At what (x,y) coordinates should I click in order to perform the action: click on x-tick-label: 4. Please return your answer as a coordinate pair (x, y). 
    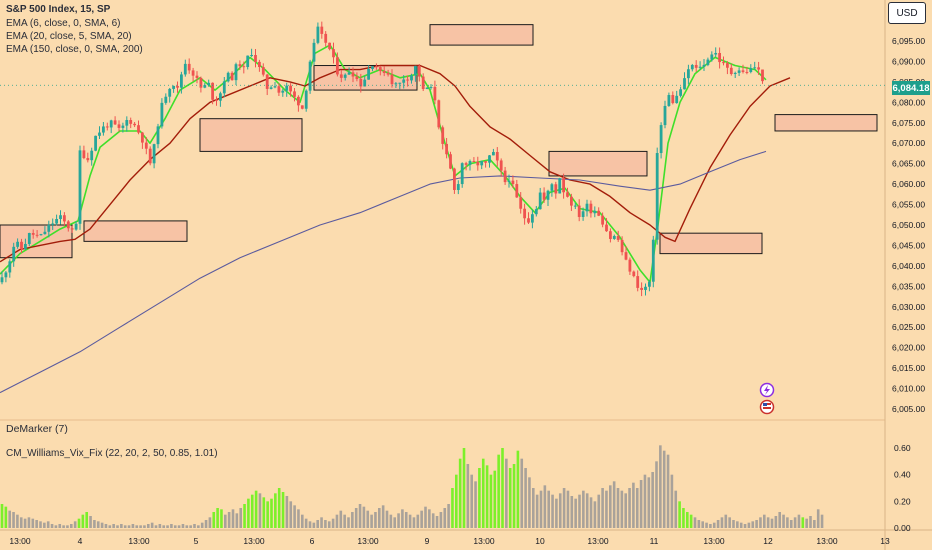
    Looking at the image, I should click on (80, 541).